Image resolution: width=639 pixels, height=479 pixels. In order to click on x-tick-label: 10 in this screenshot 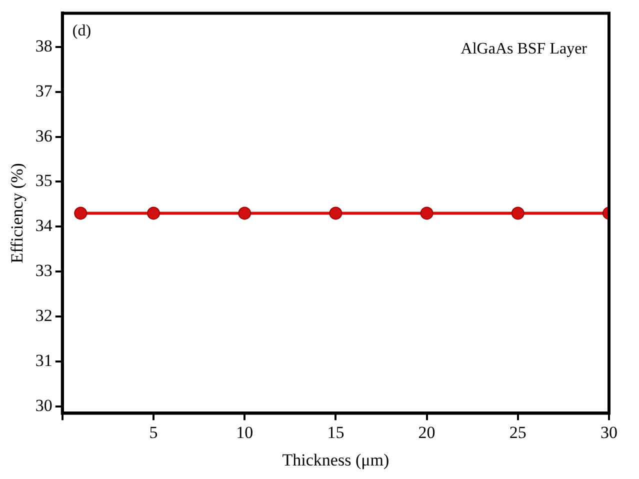, I will do `click(245, 432)`.